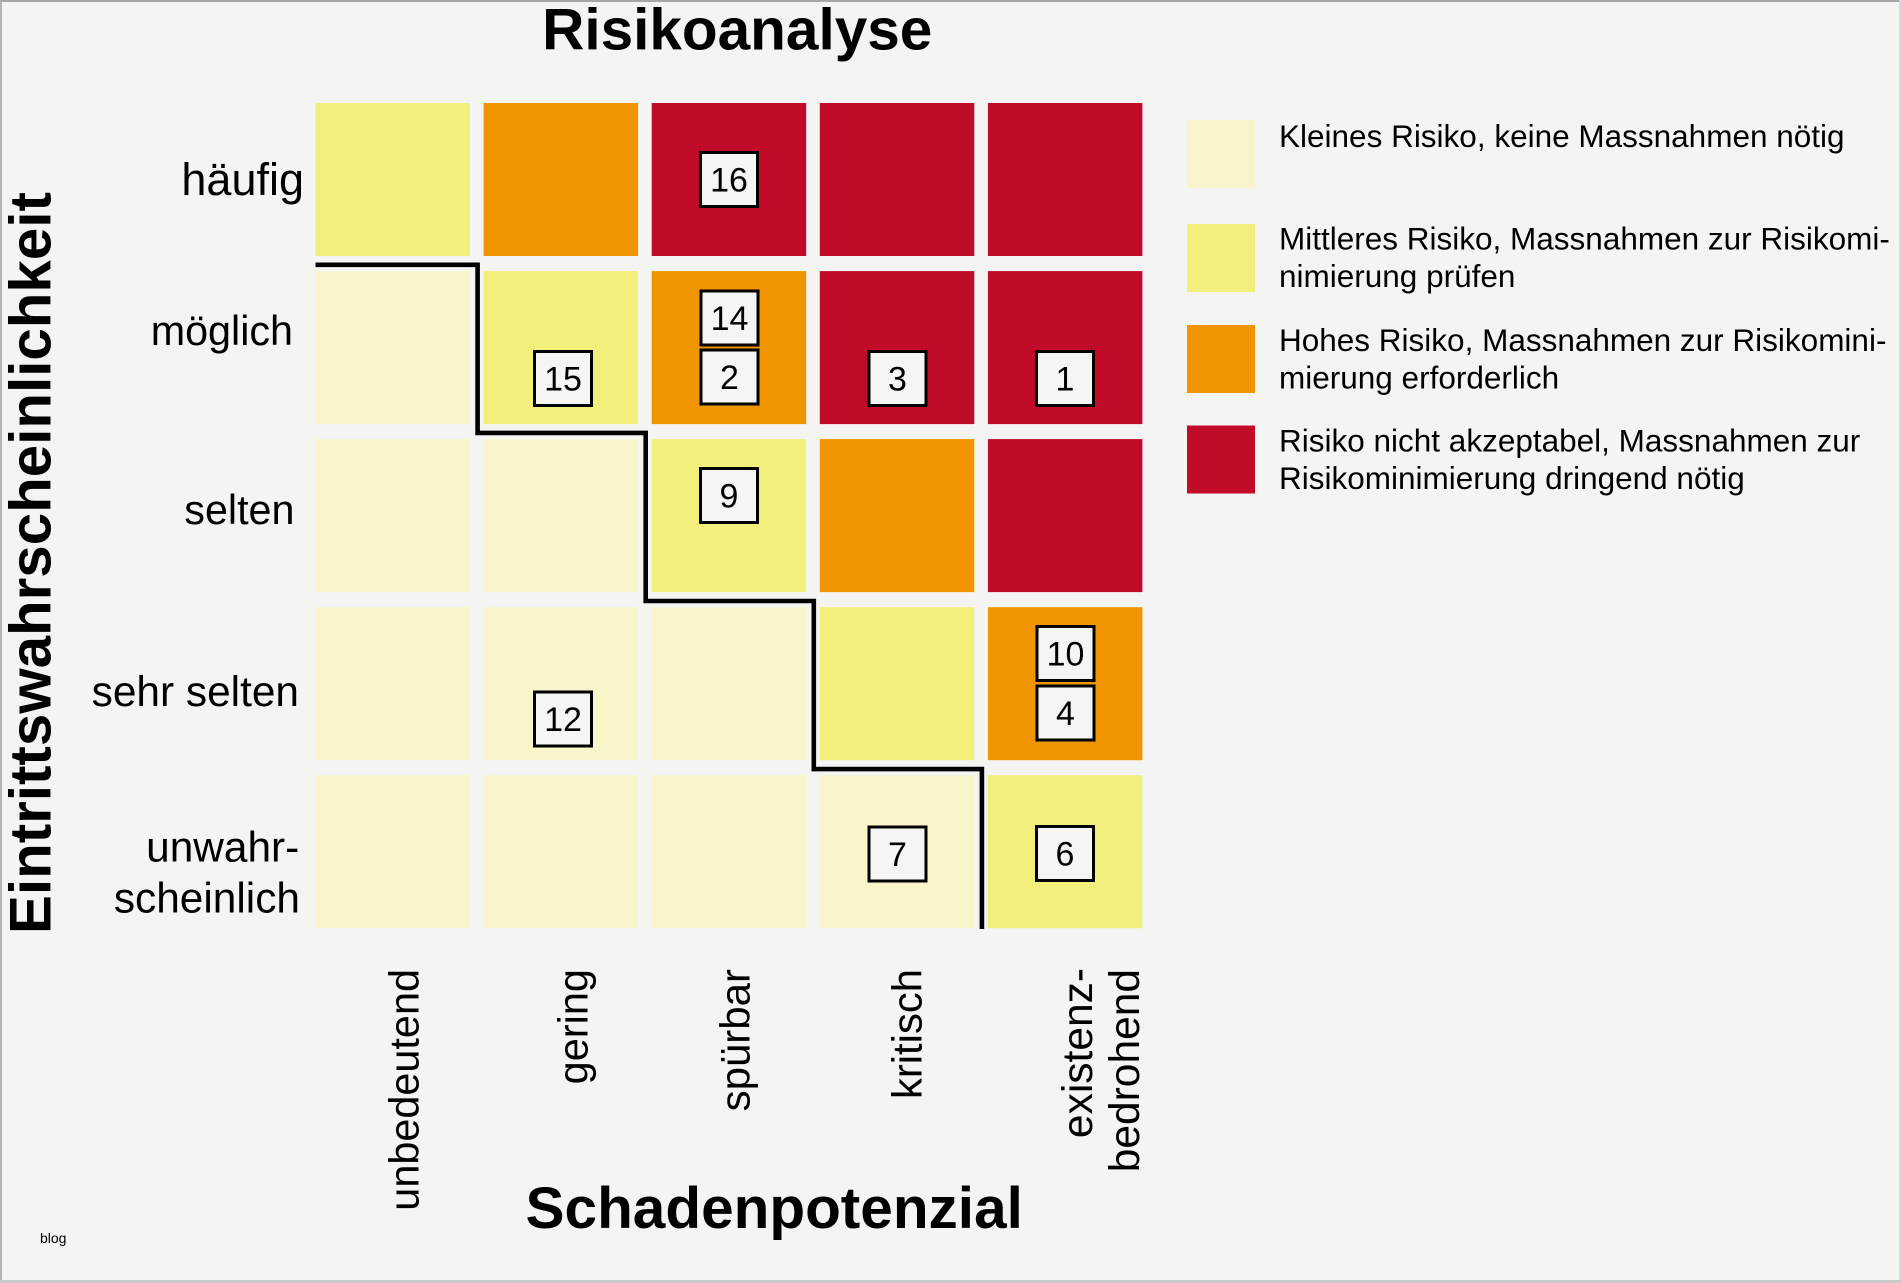 The image size is (1901, 1283). I want to click on svg-text: 2, so click(729, 378).